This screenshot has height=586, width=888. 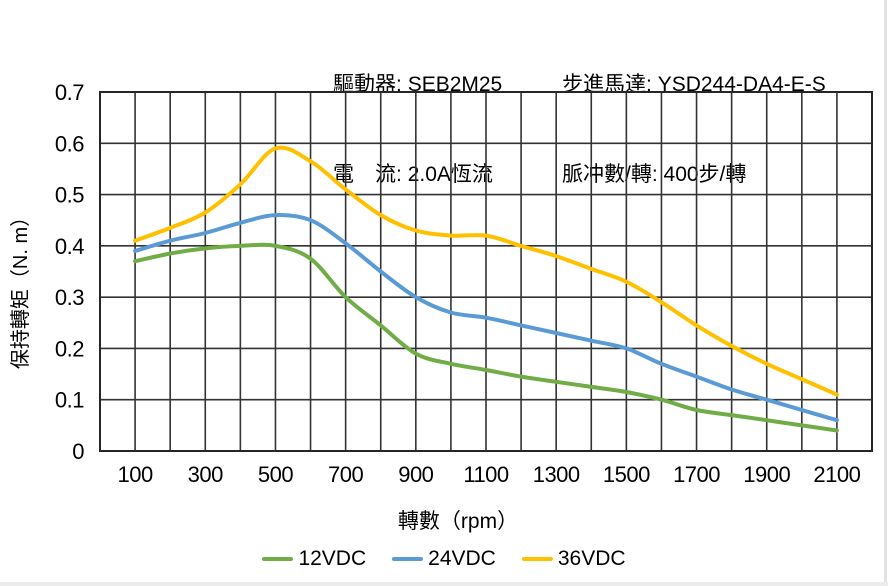 What do you see at coordinates (694, 130) in the screenshot?
I see `header-right-column: 步進馬達: YSD244-DA4-E-S 脈冲數/轉: 400步/轉` at bounding box center [694, 130].